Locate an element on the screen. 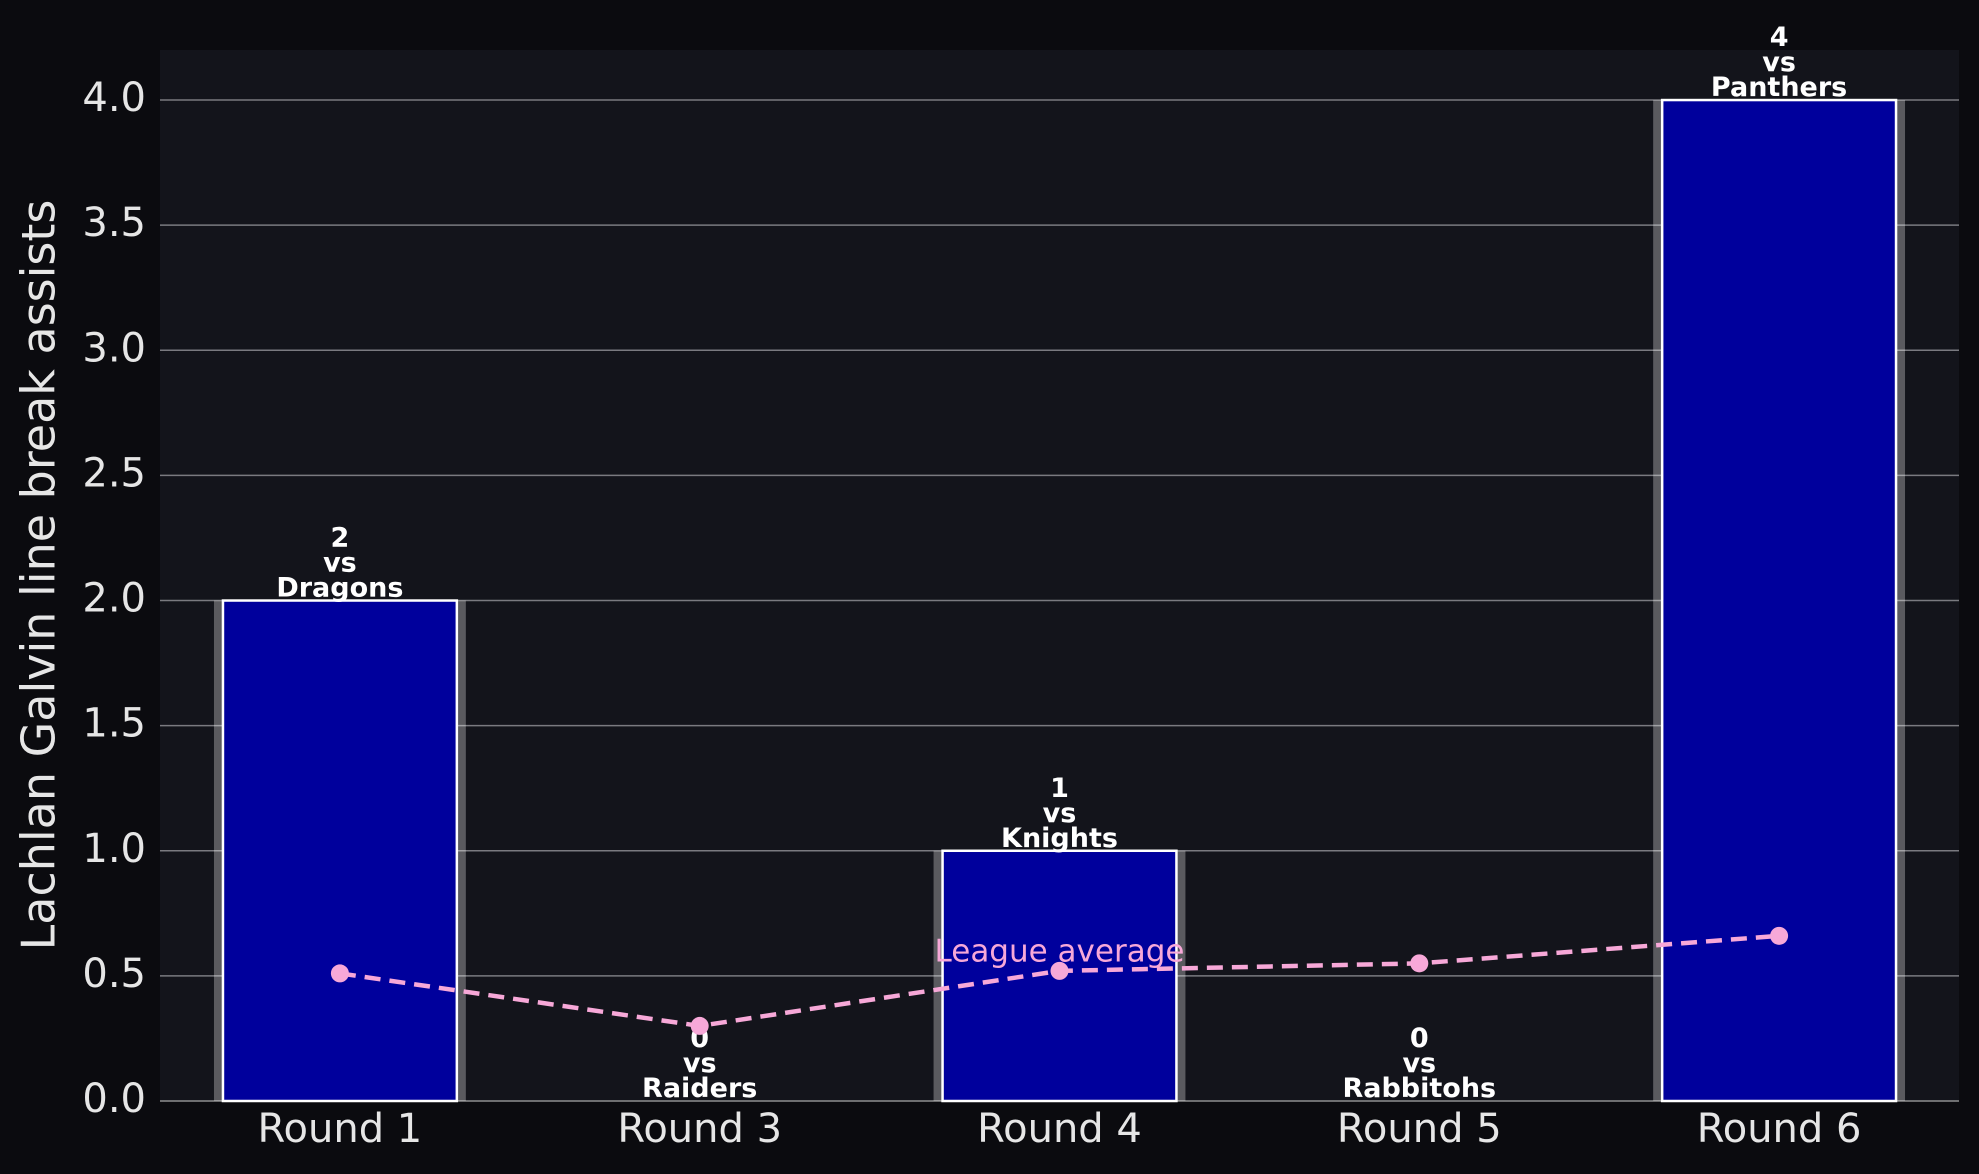 This screenshot has width=1979, height=1174. value-label-line: 2 is located at coordinates (340, 537).